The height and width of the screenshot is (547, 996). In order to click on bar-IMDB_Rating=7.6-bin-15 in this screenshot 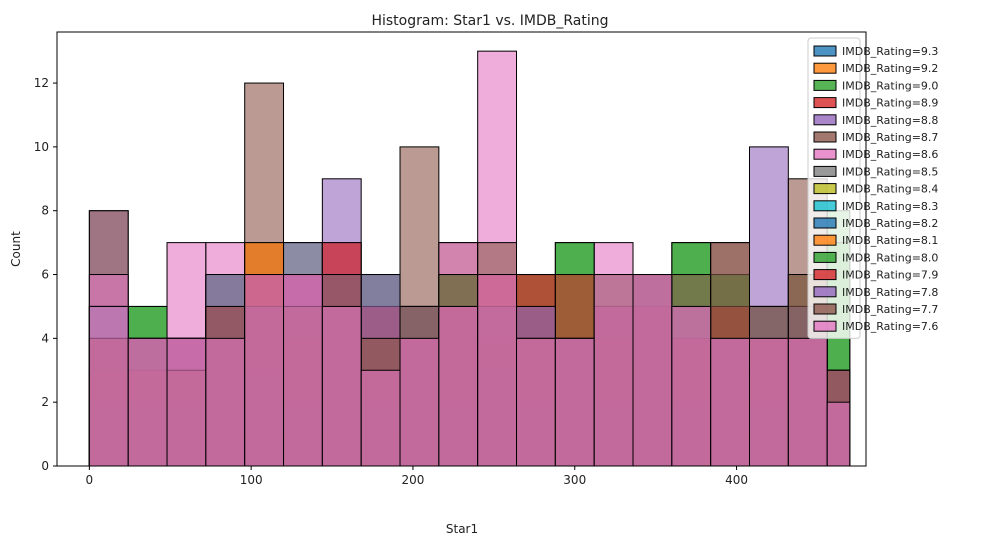, I will do `click(691, 386)`.